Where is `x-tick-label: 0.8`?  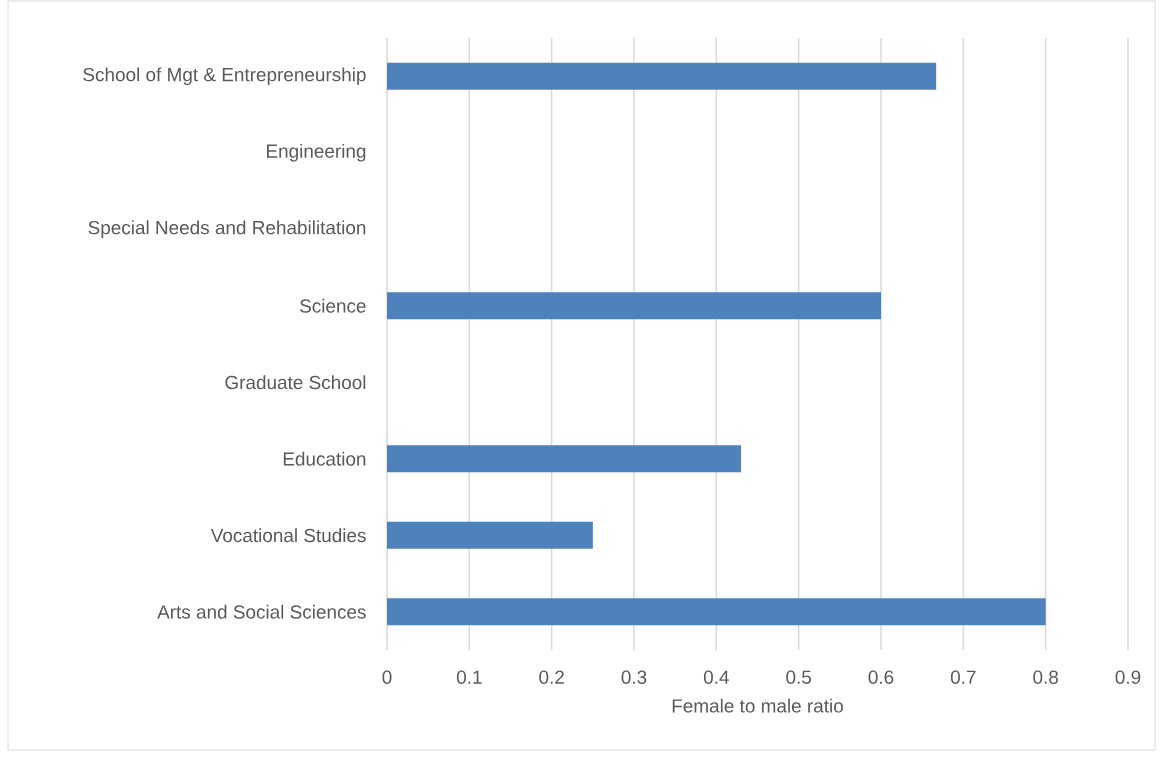 x-tick-label: 0.8 is located at coordinates (1046, 677).